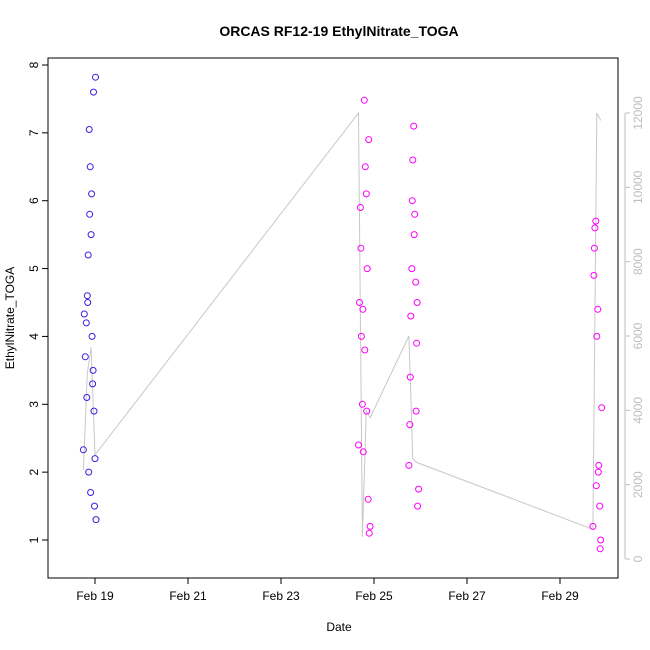 The width and height of the screenshot is (650, 650). Describe the element at coordinates (638, 410) in the screenshot. I see `y2-tick-label: 4000` at that location.